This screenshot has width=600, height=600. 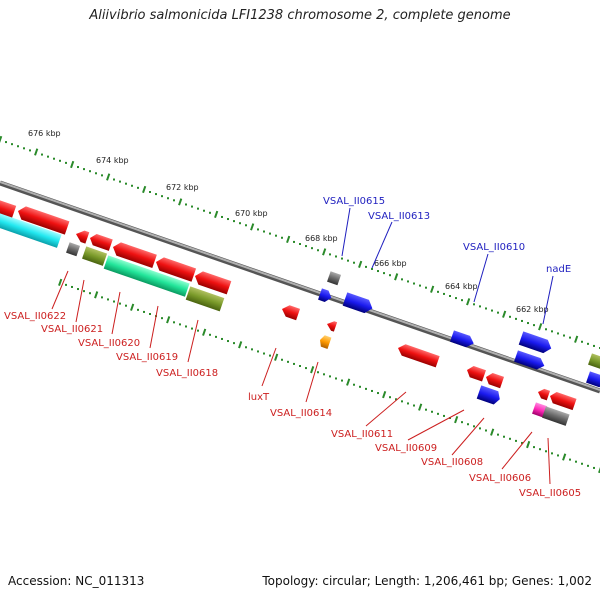 I want to click on tick-label: 664 kbp, so click(x=461, y=286).